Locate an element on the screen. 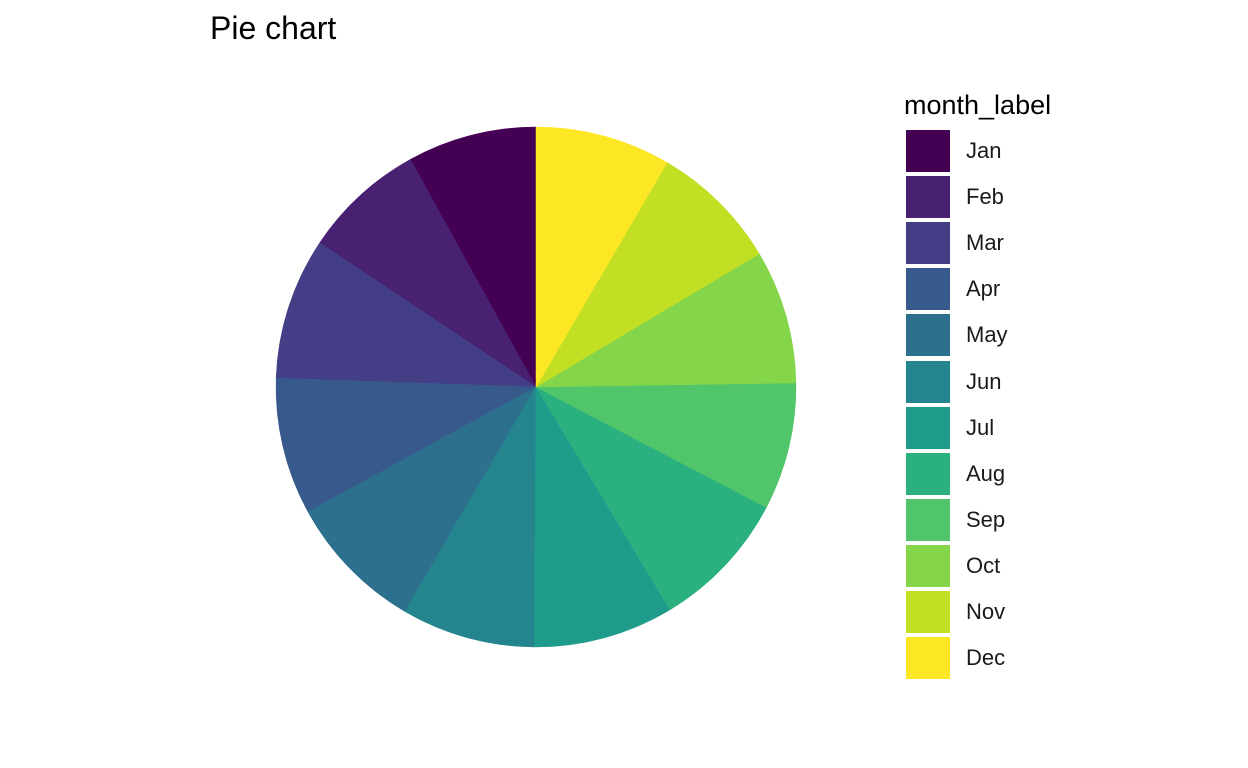 Image resolution: width=1248 pixels, height=768 pixels. legend-item-jan: Jan is located at coordinates (1014, 151).